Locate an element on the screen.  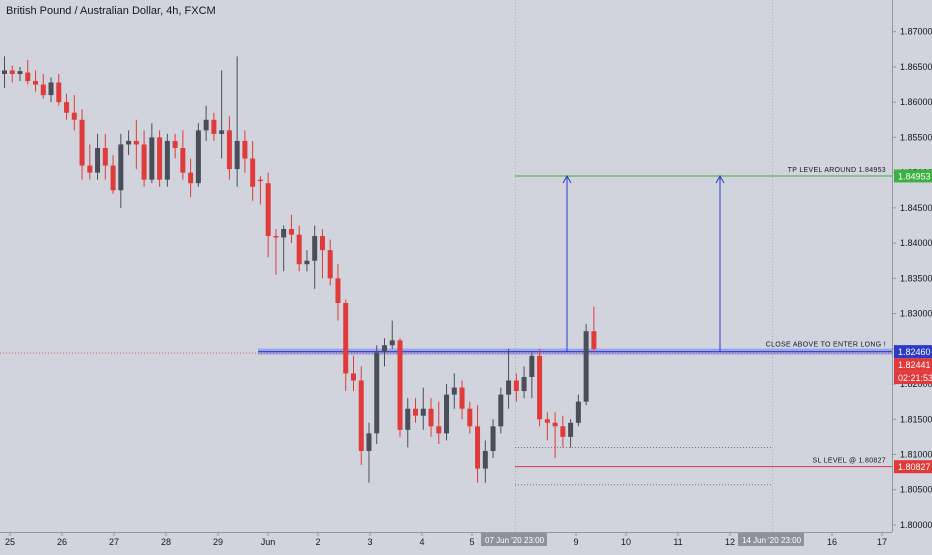
countdown-badge is located at coordinates (913, 378).